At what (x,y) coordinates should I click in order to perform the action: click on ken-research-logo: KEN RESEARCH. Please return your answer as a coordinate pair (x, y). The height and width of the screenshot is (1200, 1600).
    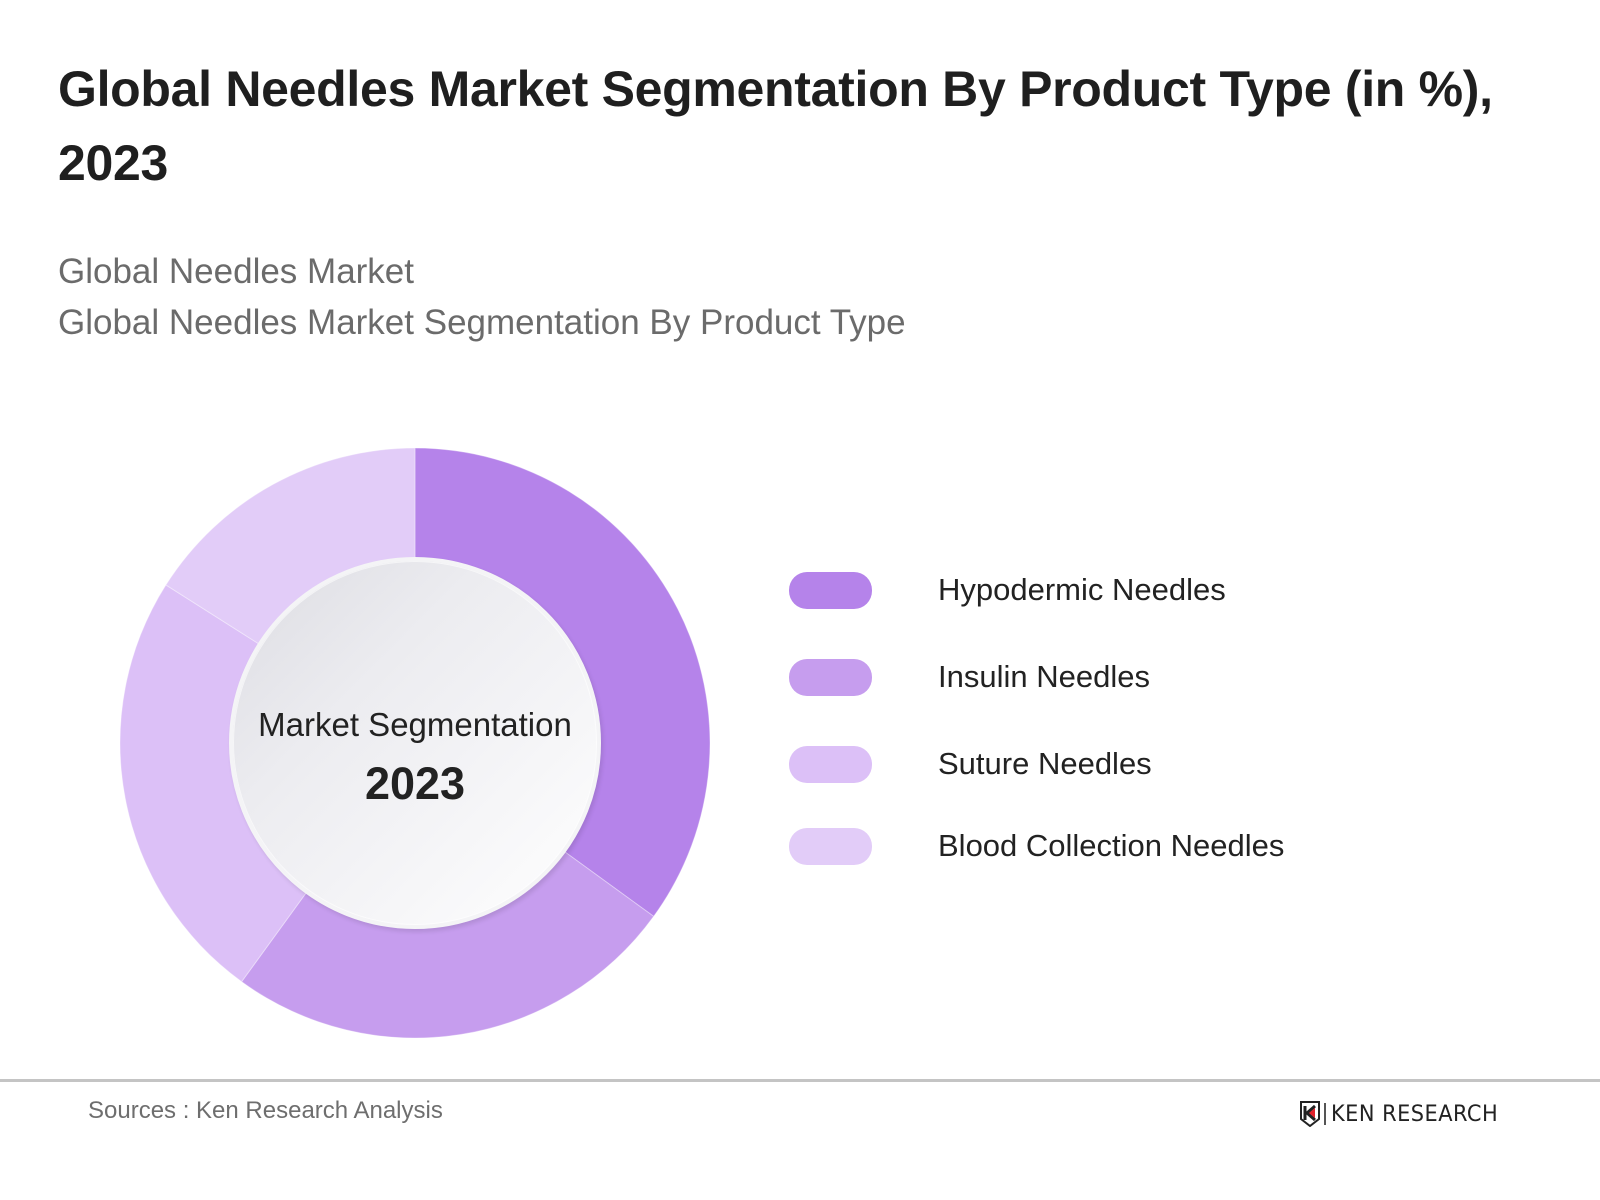
    Looking at the image, I should click on (1403, 1114).